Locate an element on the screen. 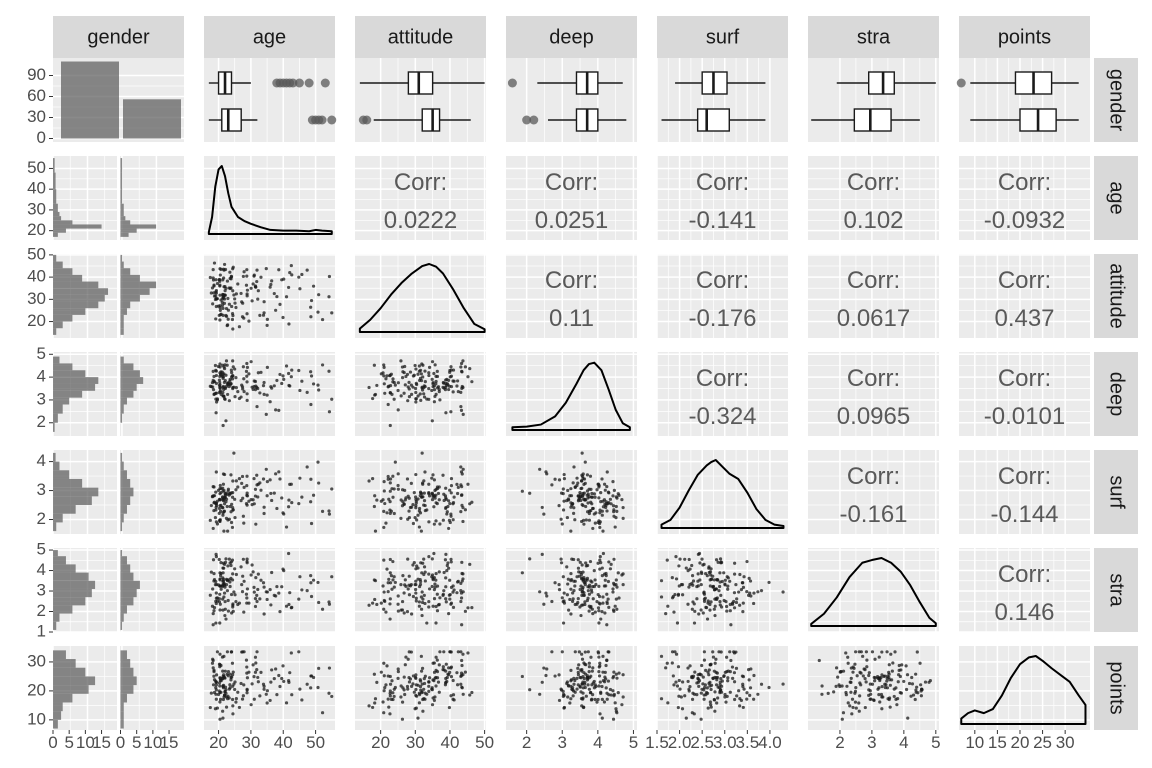 The image size is (1152, 768). panel-age-surf: Corr:-0.141 is located at coordinates (722, 198).